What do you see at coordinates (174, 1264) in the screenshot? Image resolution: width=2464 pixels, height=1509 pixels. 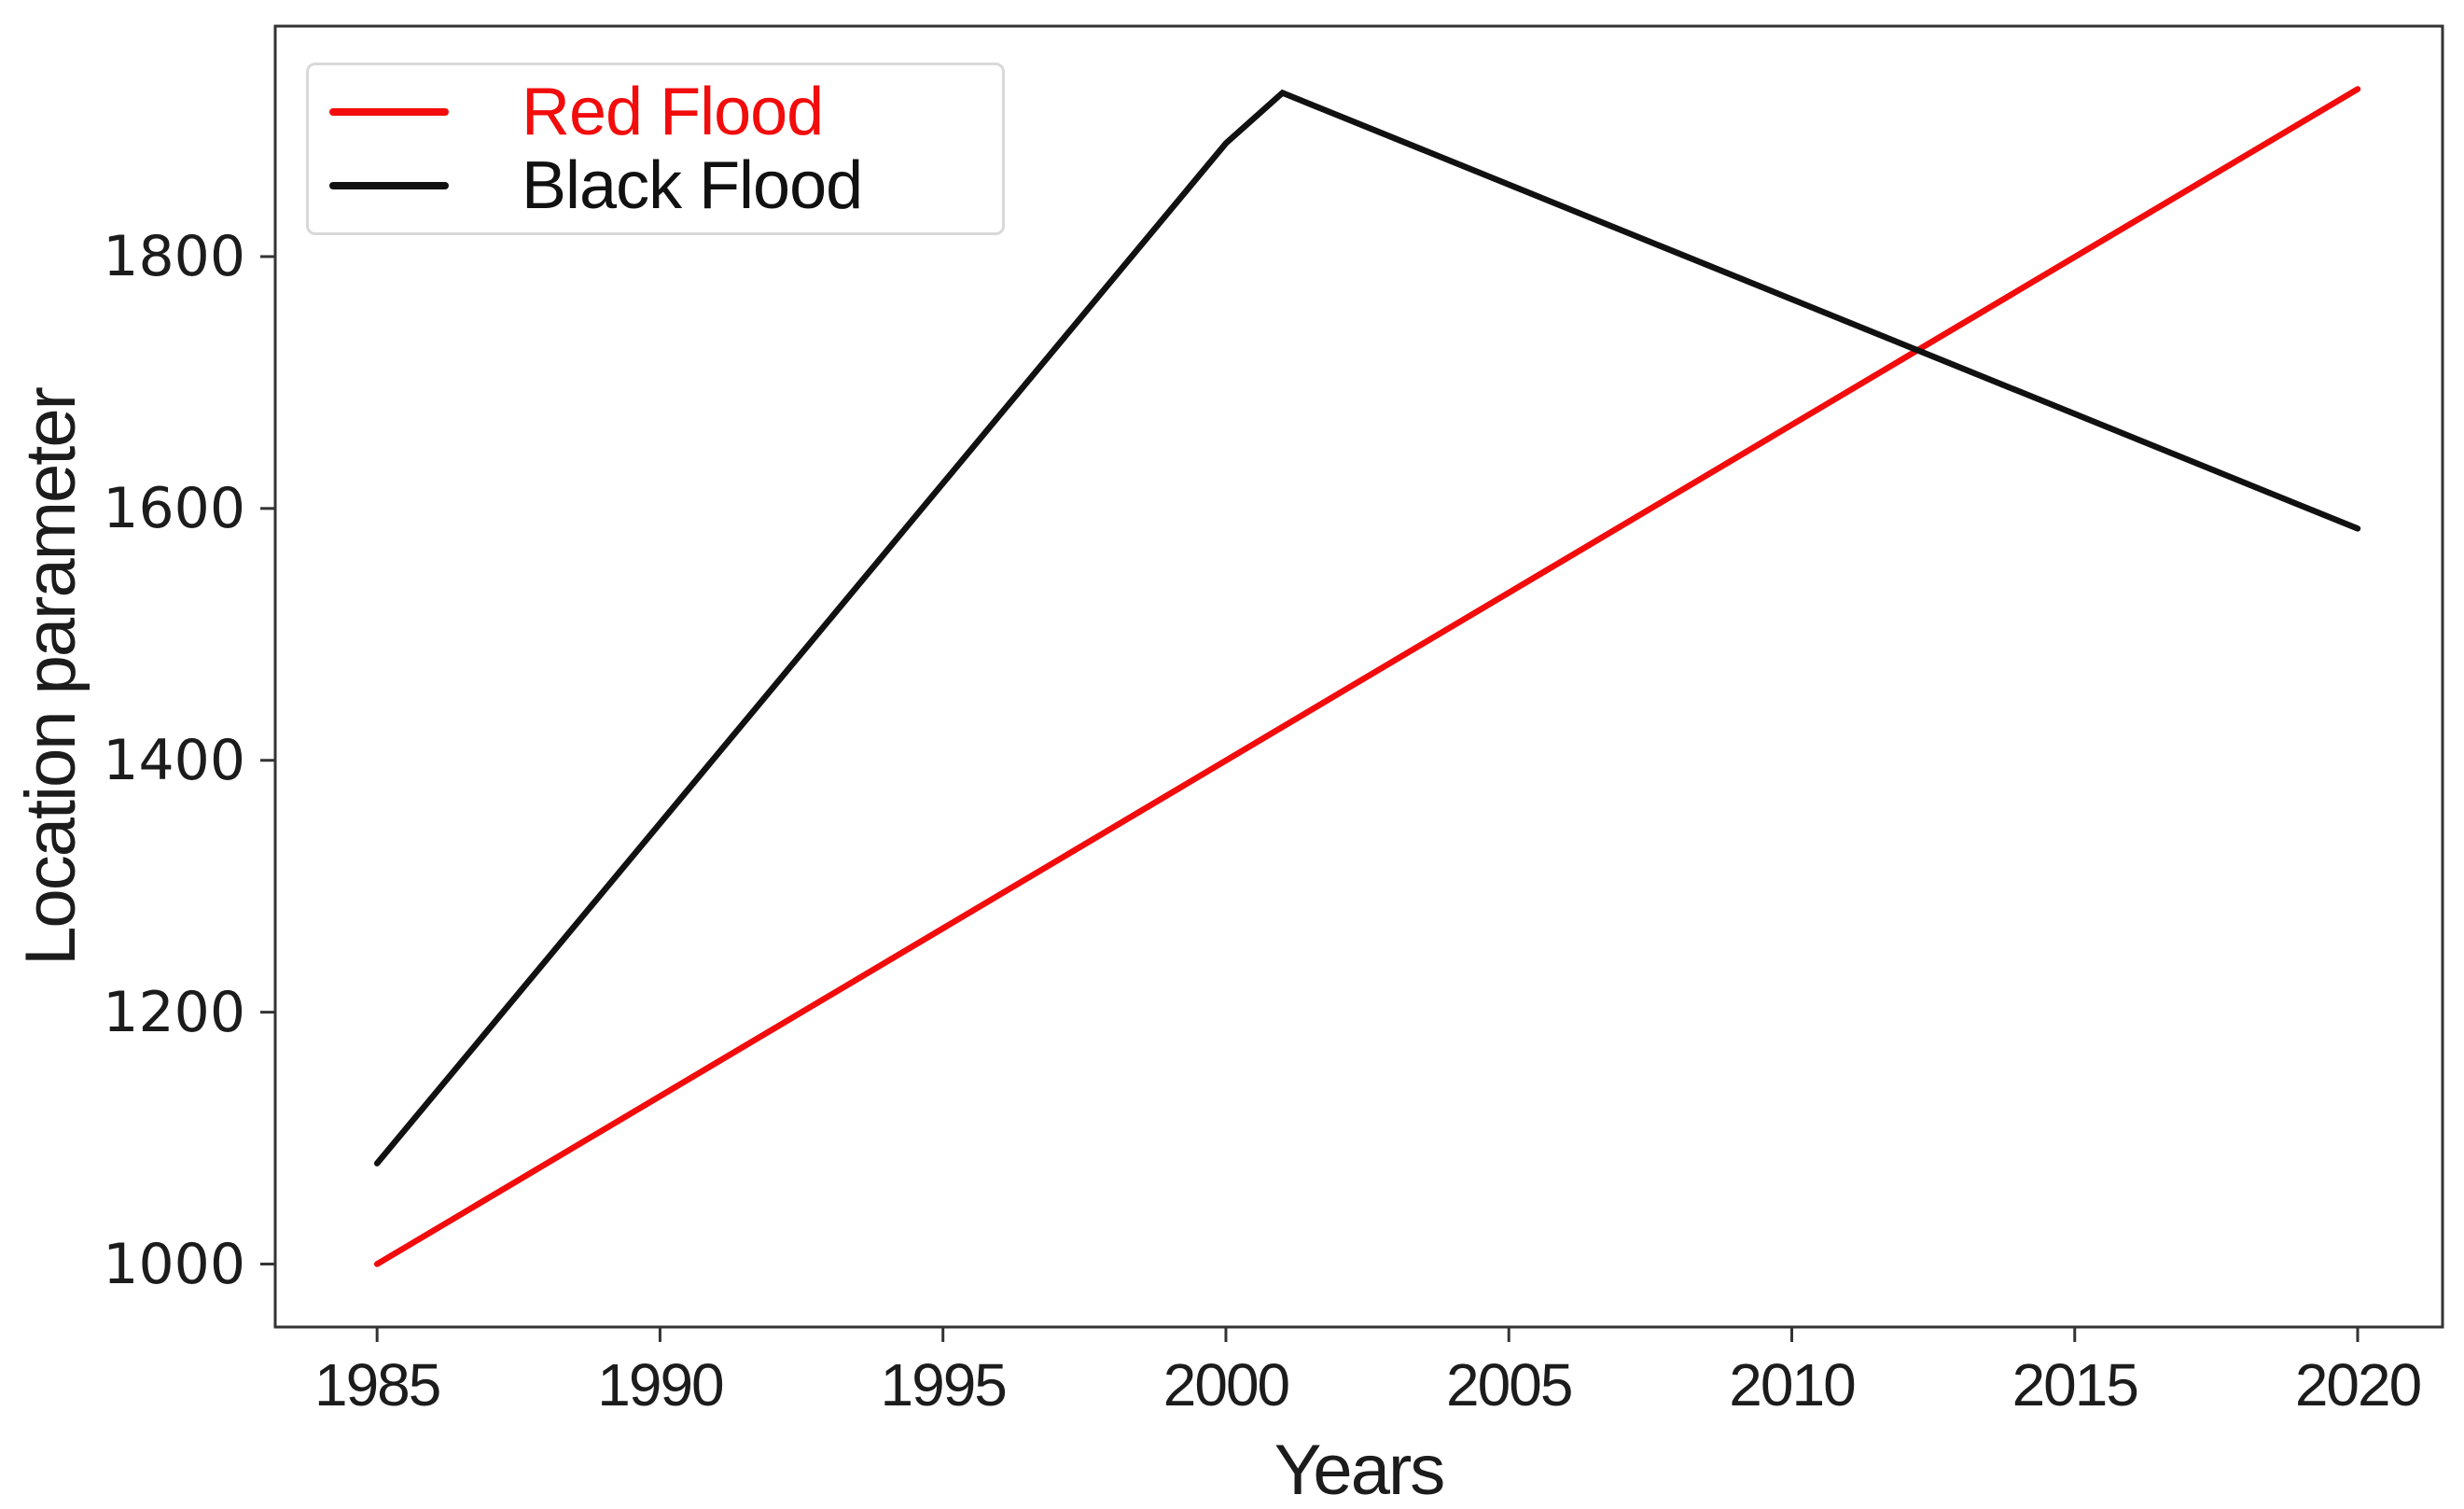 I see `y-tick-label: 1000` at bounding box center [174, 1264].